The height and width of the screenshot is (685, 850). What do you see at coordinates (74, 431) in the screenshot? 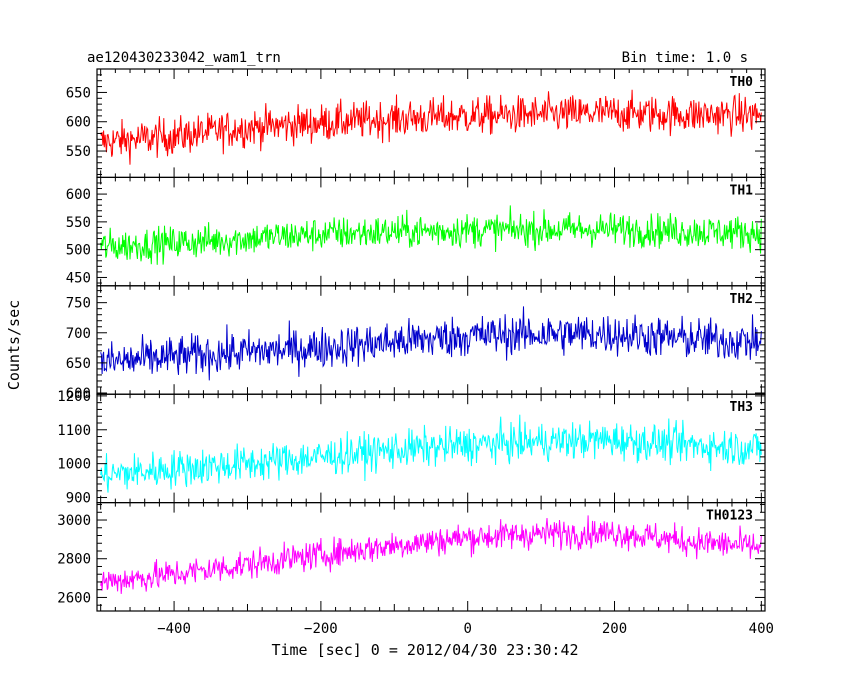
I see `y-tick-label: 1100` at bounding box center [74, 431].